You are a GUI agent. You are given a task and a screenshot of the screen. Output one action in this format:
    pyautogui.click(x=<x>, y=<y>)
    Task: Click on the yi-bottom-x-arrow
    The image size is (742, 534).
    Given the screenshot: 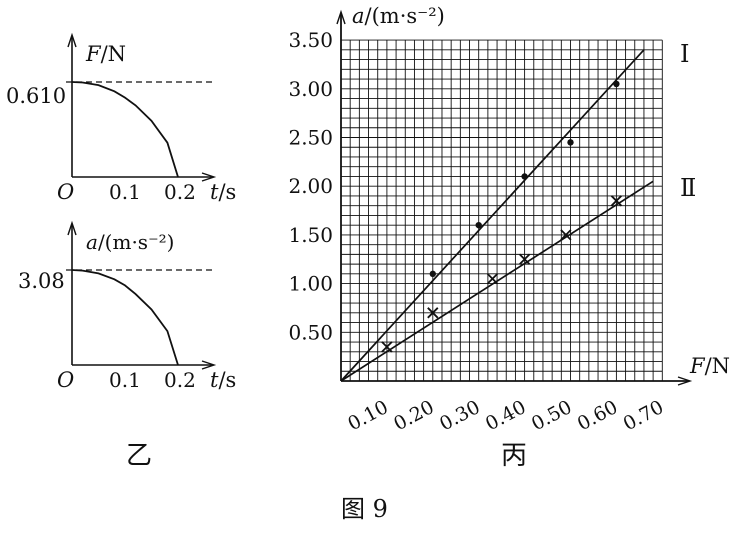 What is the action you would take?
    pyautogui.click(x=209, y=365)
    